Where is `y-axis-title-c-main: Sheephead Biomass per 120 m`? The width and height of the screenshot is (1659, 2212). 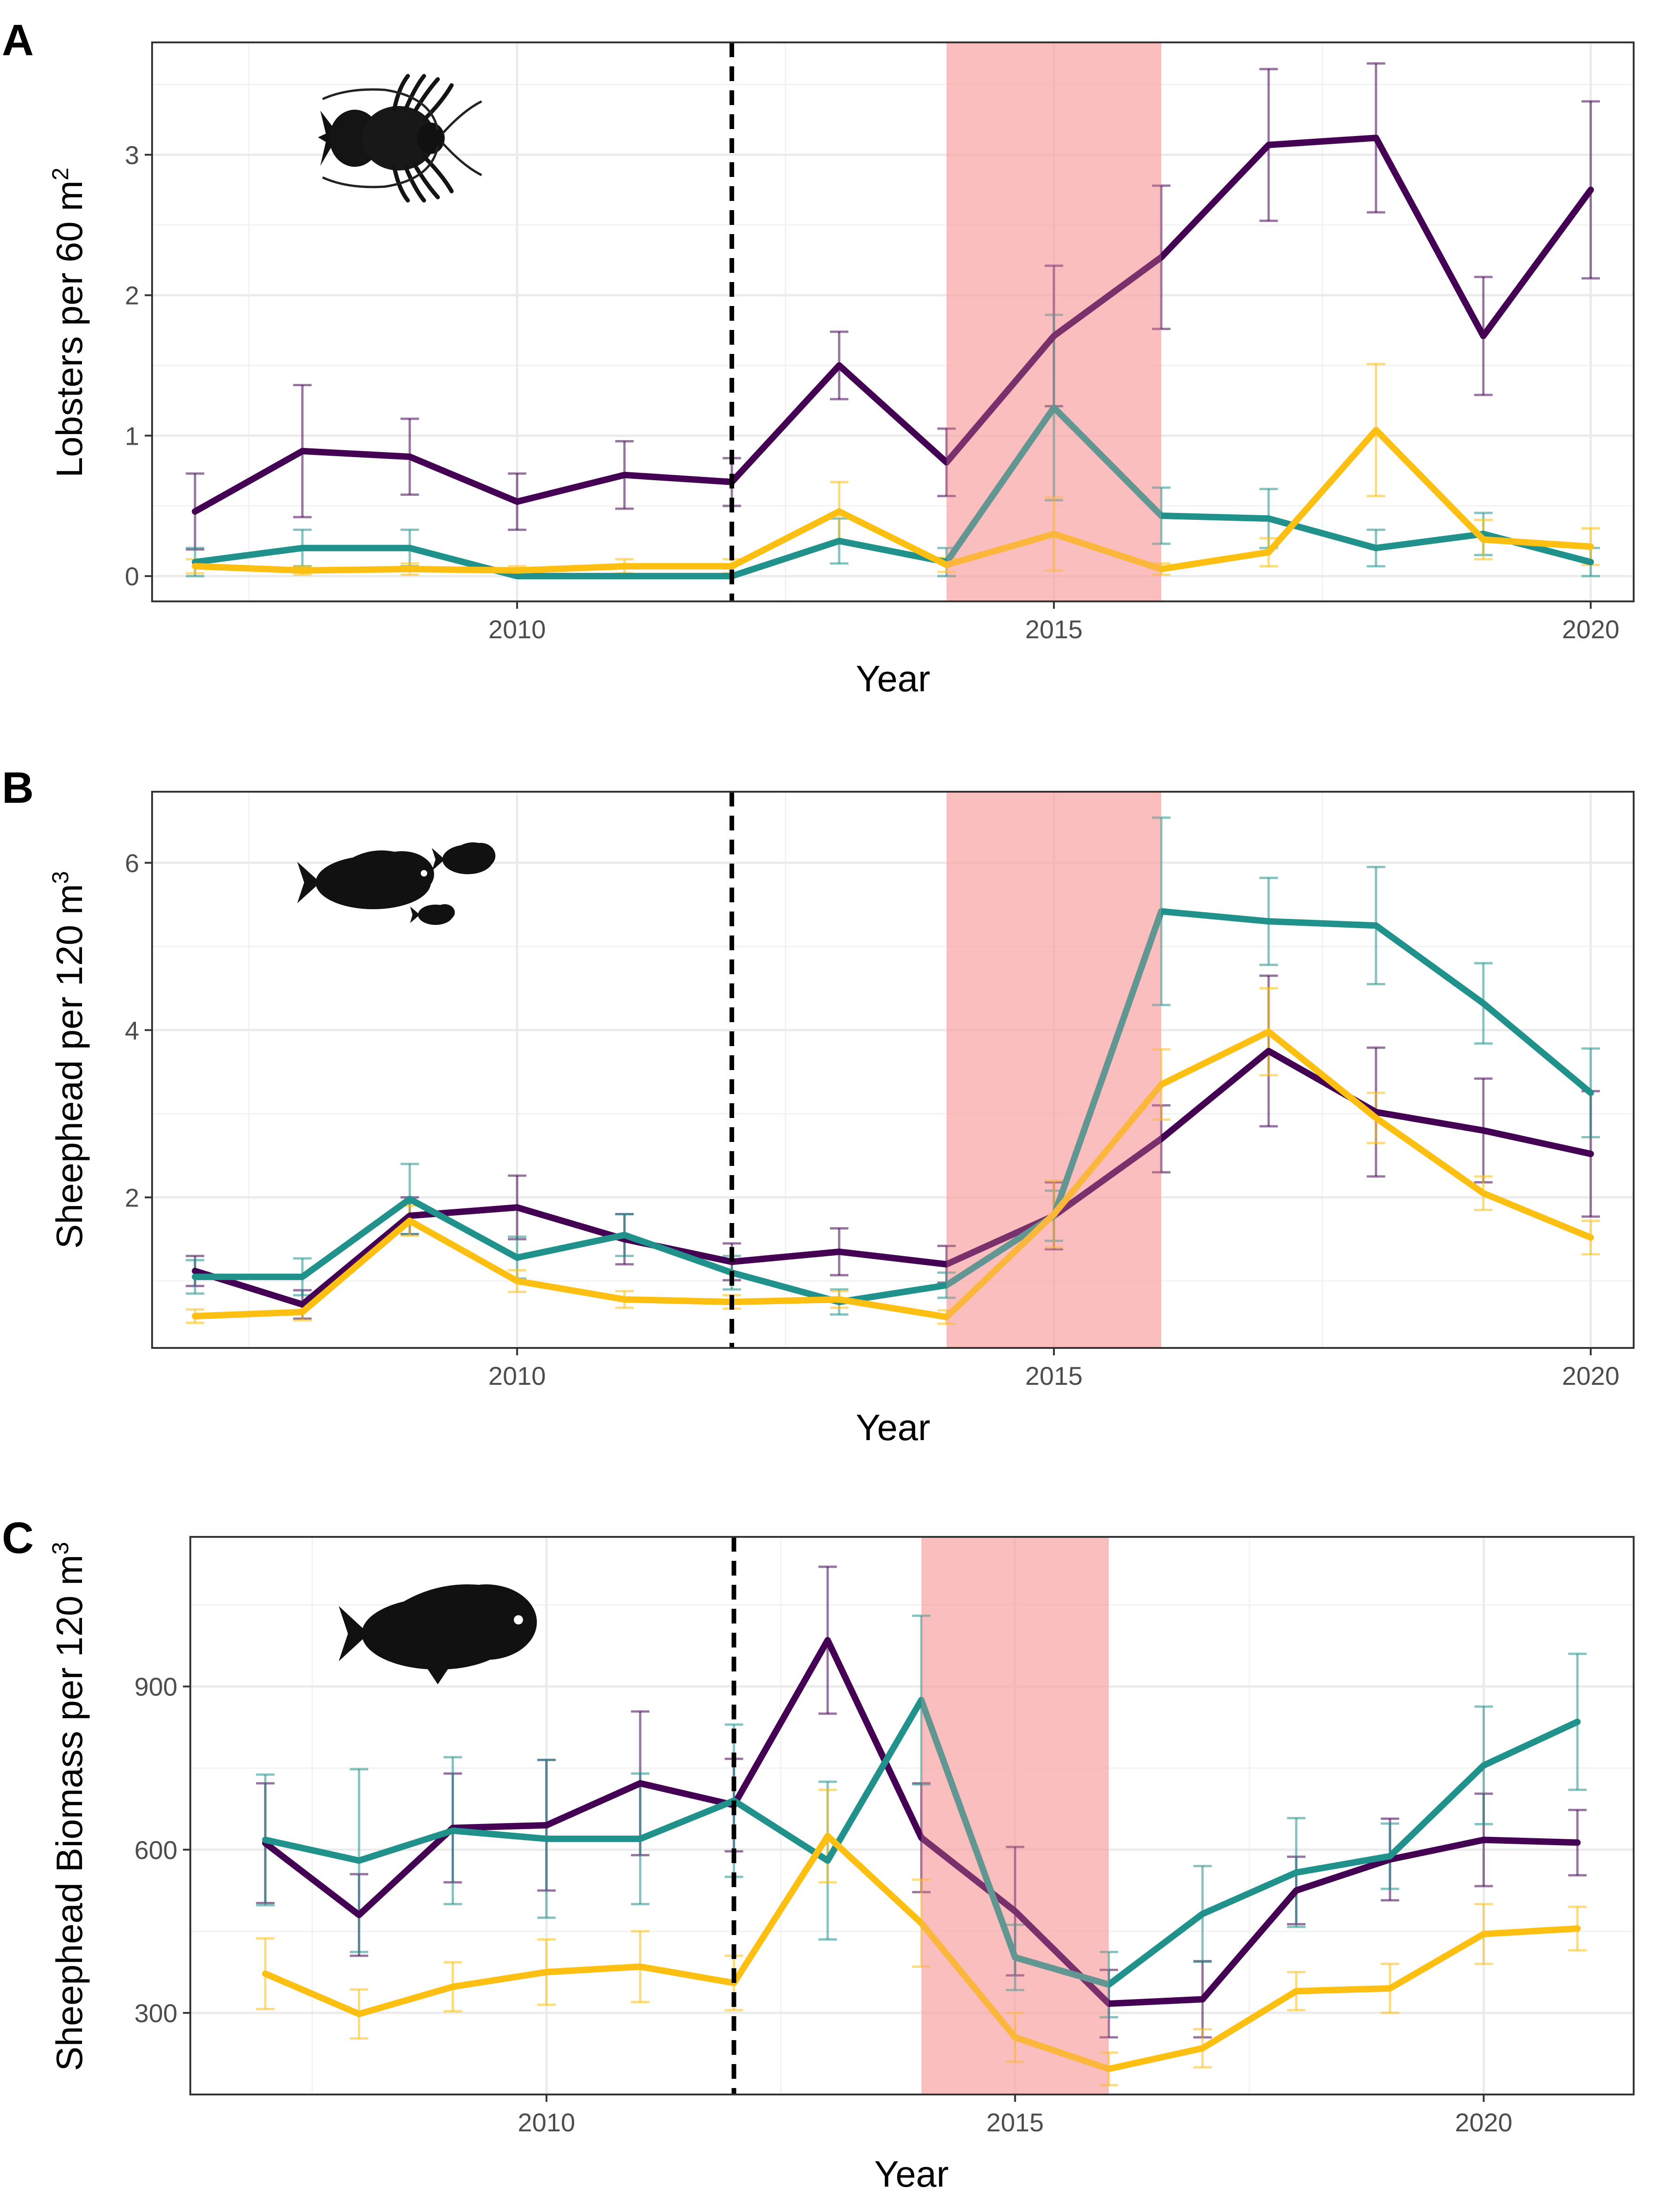
y-axis-title-c-main: Sheephead Biomass per 120 m is located at coordinates (69, 1813).